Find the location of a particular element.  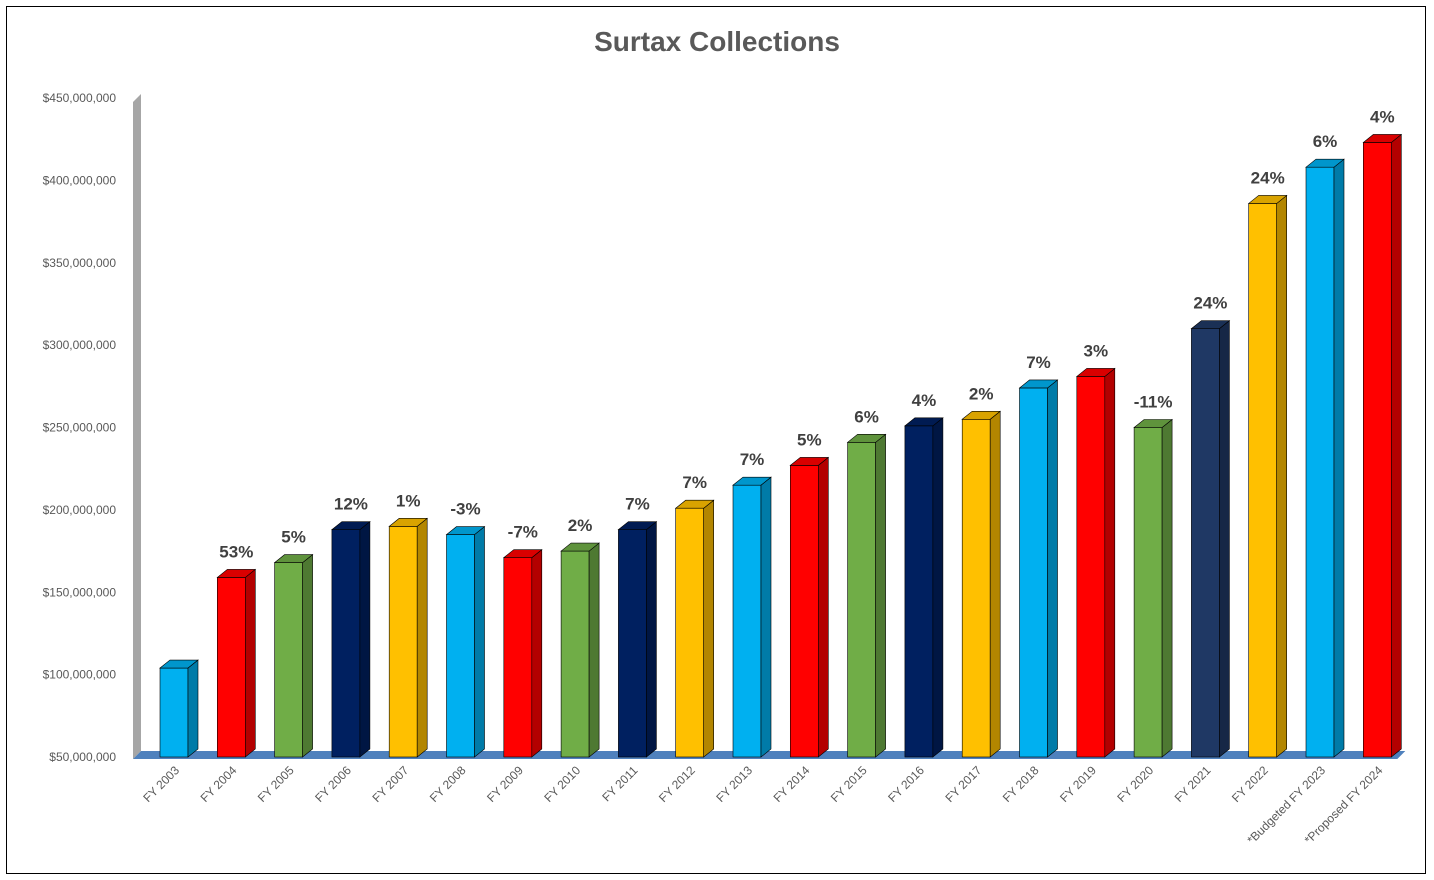

bar-fy-2015 is located at coordinates (866, 595).